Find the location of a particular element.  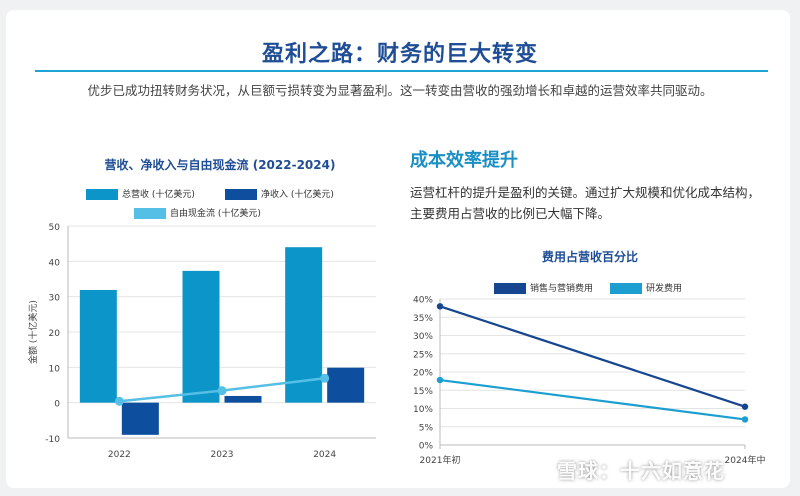

chart2-title: 费用占营收百分比 is located at coordinates (589, 257).